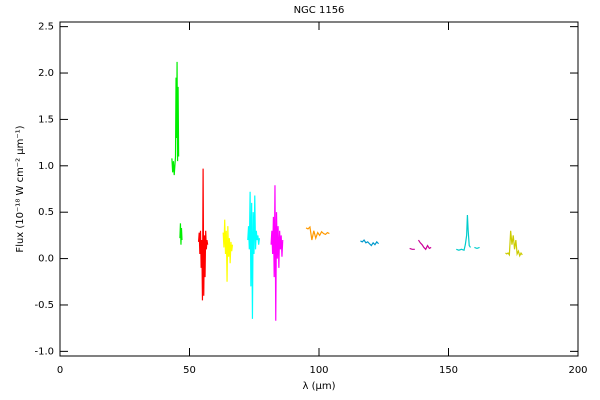  What do you see at coordinates (46, 259) in the screenshot?
I see `y-tick-label: 0.0` at bounding box center [46, 259].